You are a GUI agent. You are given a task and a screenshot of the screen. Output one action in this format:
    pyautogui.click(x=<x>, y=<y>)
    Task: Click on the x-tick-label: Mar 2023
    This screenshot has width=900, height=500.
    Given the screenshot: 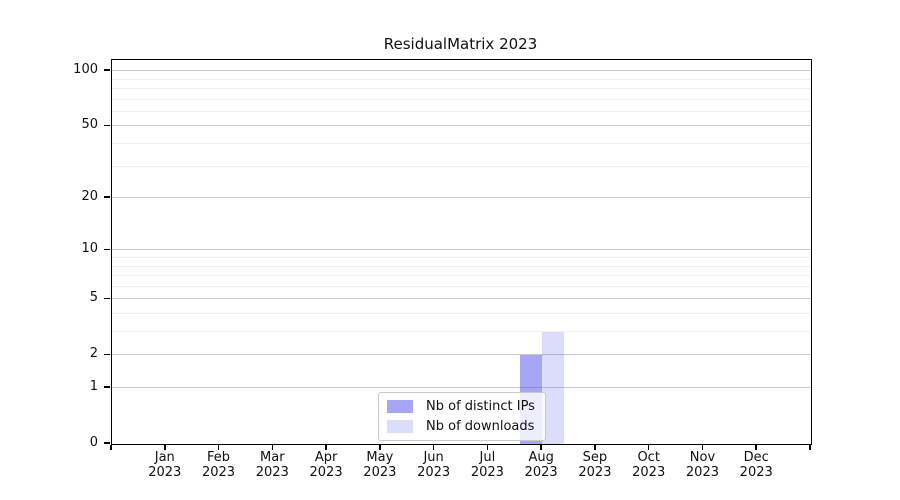 What is the action you would take?
    pyautogui.click(x=272, y=465)
    